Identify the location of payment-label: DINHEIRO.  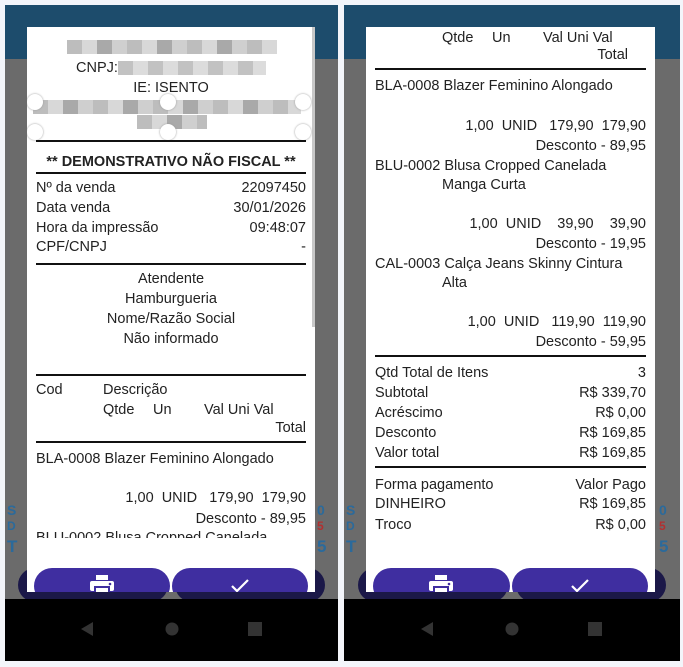
(410, 504).